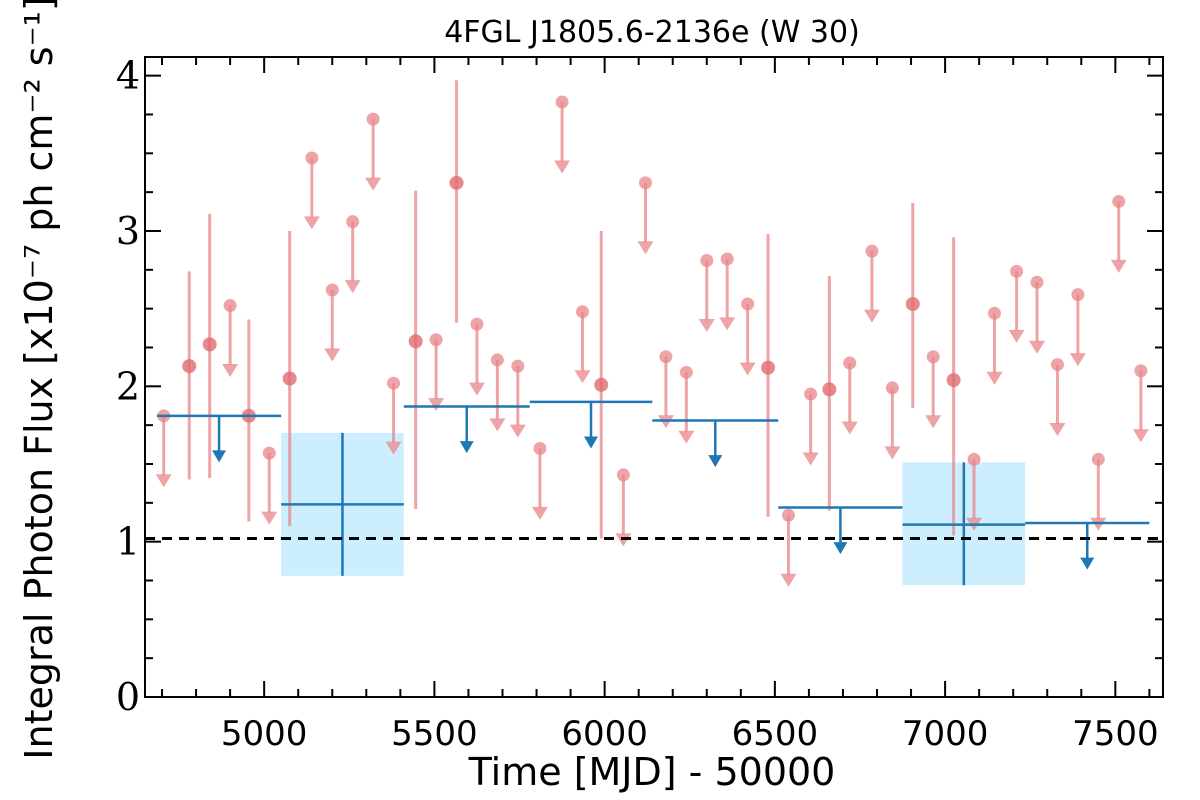  Describe the element at coordinates (434, 734) in the screenshot. I see `x-tick-label: 5500` at that location.